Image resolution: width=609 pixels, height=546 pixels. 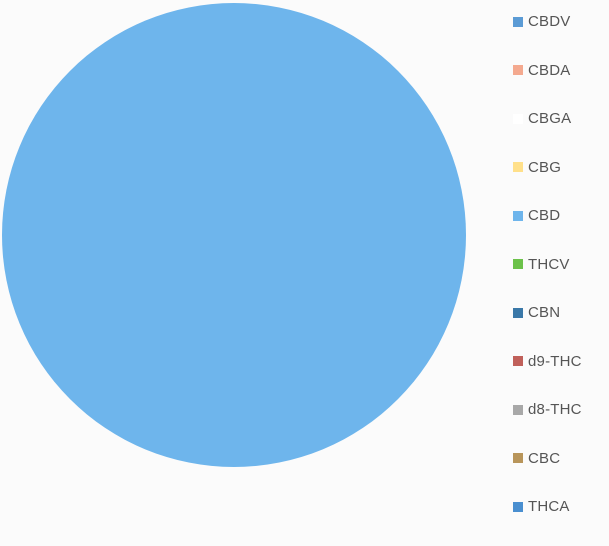 I want to click on legend-swatch-cbc, so click(x=518, y=458).